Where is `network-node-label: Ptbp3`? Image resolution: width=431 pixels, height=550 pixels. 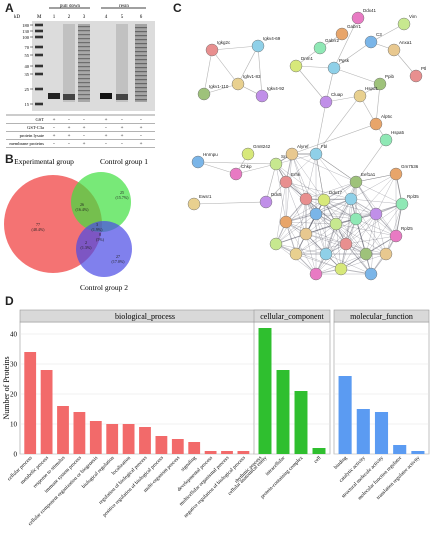 network-node-label: Ptbp3 is located at coordinates (423, 68).